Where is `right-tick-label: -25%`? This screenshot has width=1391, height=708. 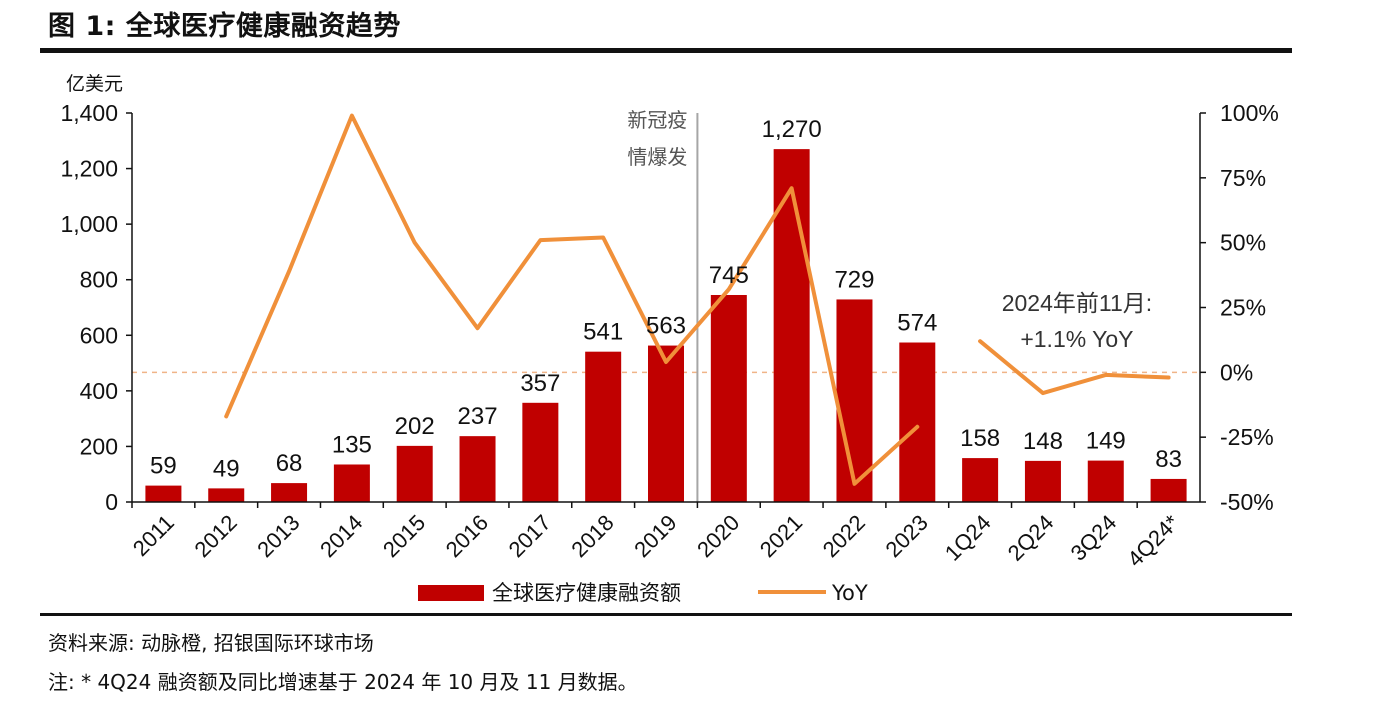
right-tick-label: -25% is located at coordinates (1247, 437).